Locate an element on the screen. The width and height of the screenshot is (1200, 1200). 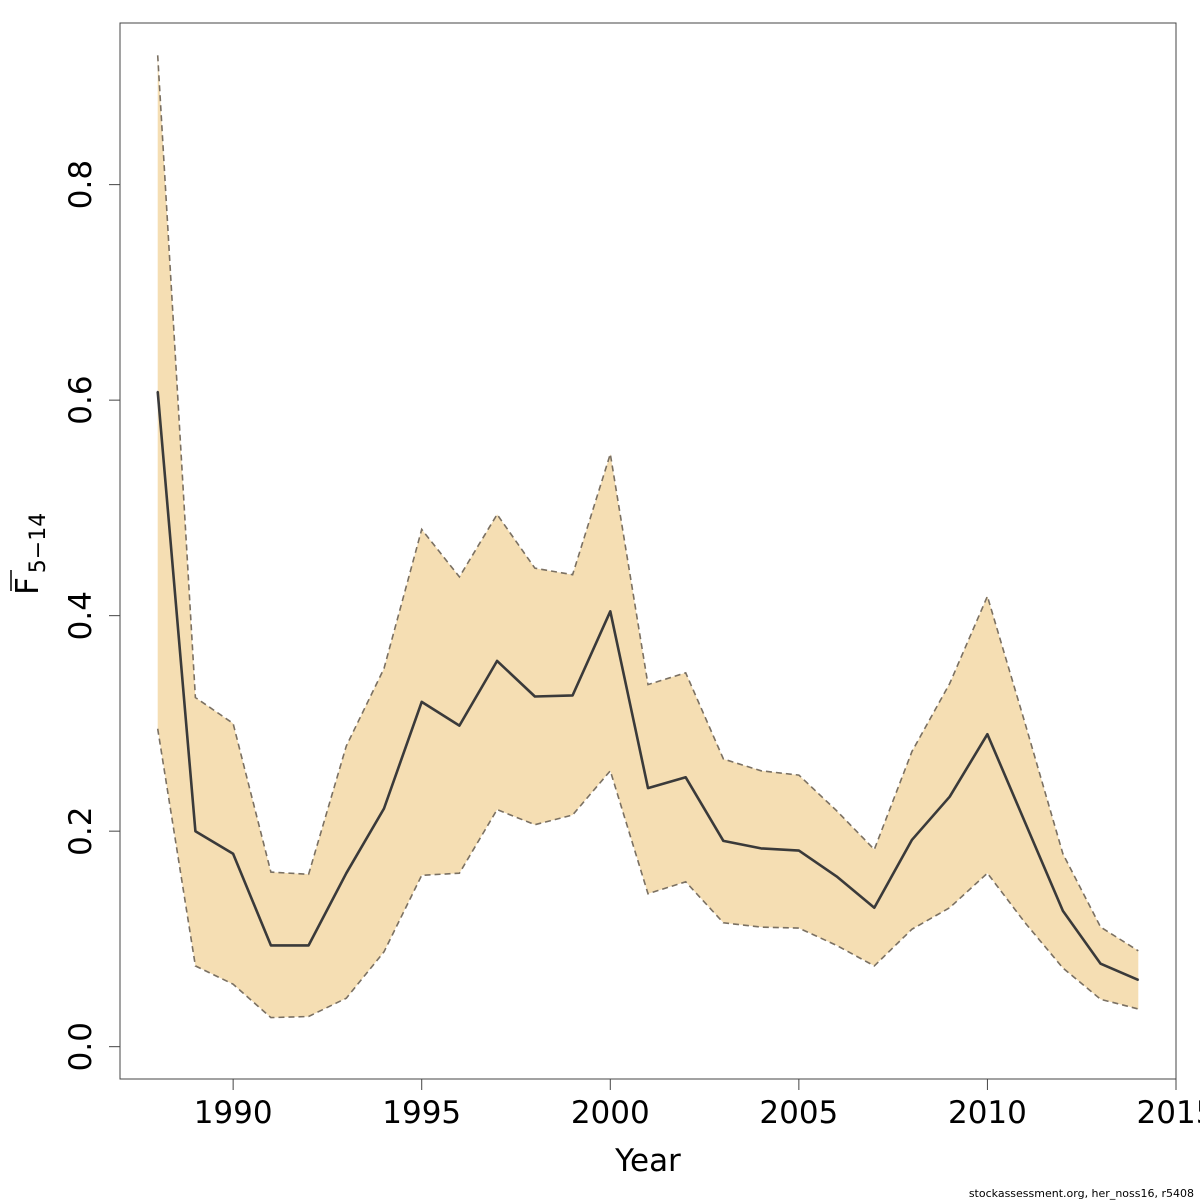
data-point-2003 is located at coordinates (723, 841).